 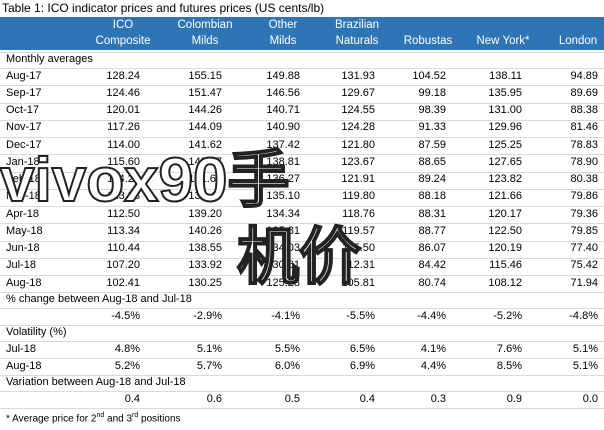 What do you see at coordinates (205, 161) in the screenshot?
I see `cell-value: 143.77` at bounding box center [205, 161].